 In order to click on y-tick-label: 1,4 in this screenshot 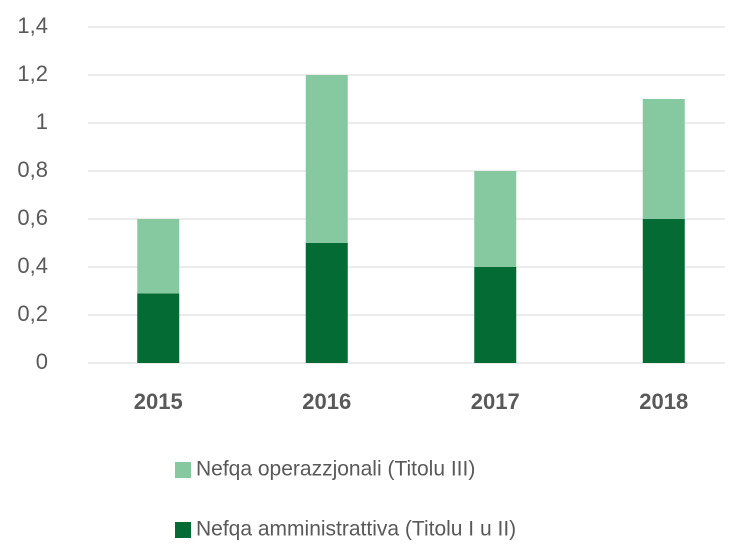, I will do `click(32, 25)`.